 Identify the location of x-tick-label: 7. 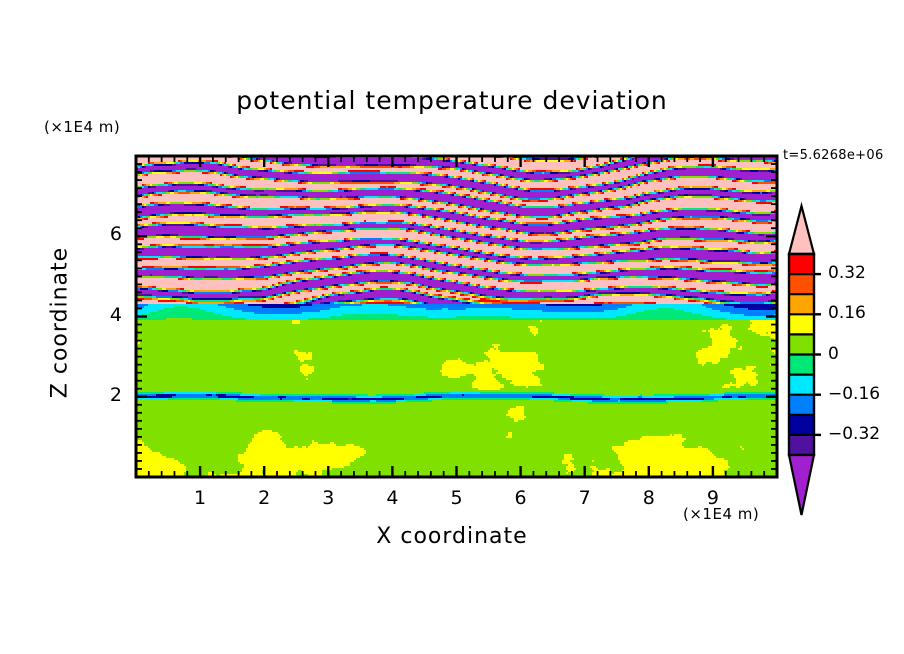
(584, 498).